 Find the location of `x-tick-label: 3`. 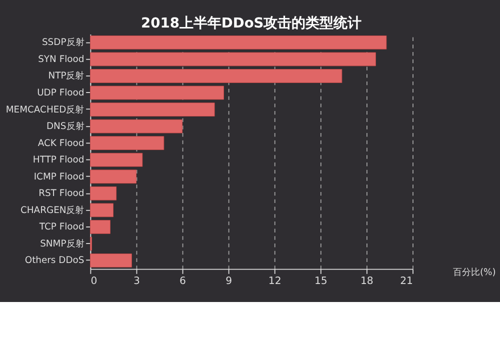

x-tick-label: 3 is located at coordinates (137, 282).